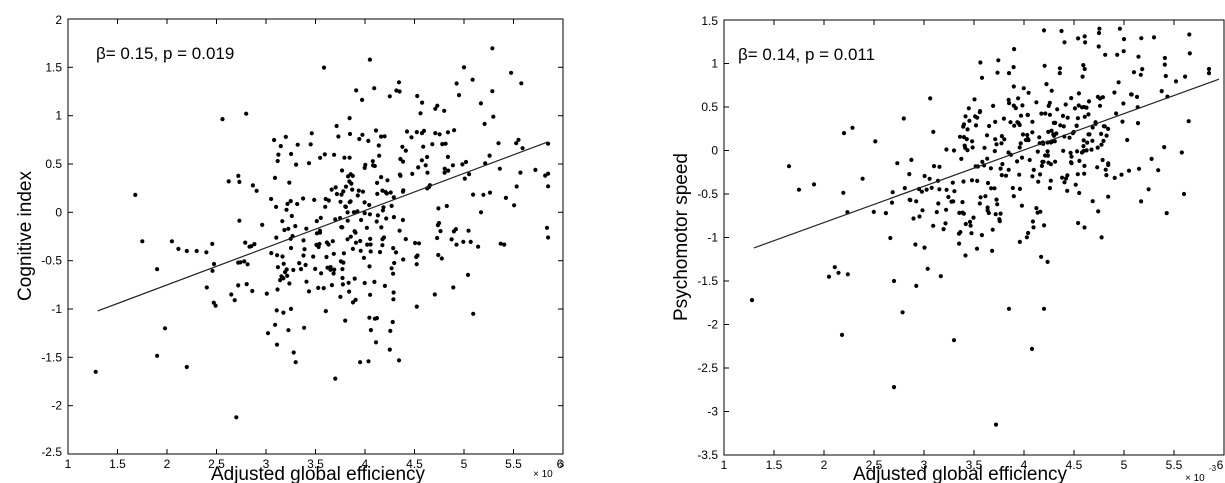  Describe the element at coordinates (51, 452) in the screenshot. I see `y-tick-label: -2.5` at that location.